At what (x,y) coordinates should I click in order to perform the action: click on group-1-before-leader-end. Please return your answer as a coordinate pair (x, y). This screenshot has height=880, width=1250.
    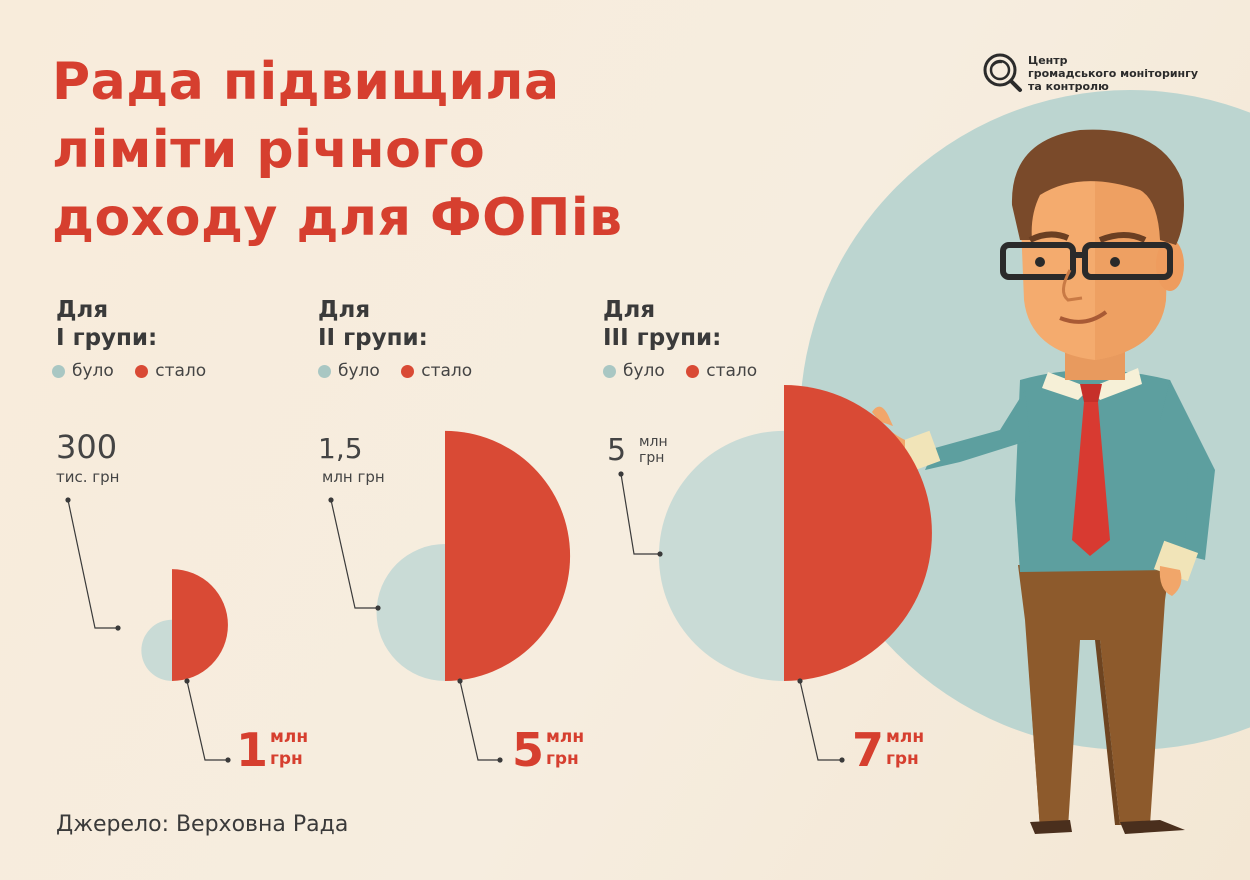
    Looking at the image, I should click on (118, 628).